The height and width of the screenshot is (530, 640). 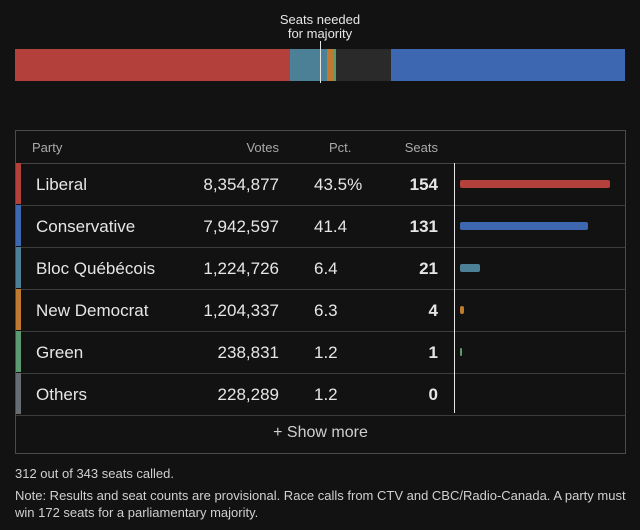 I want to click on party-name: Bloc Québécois, so click(x=96, y=268).